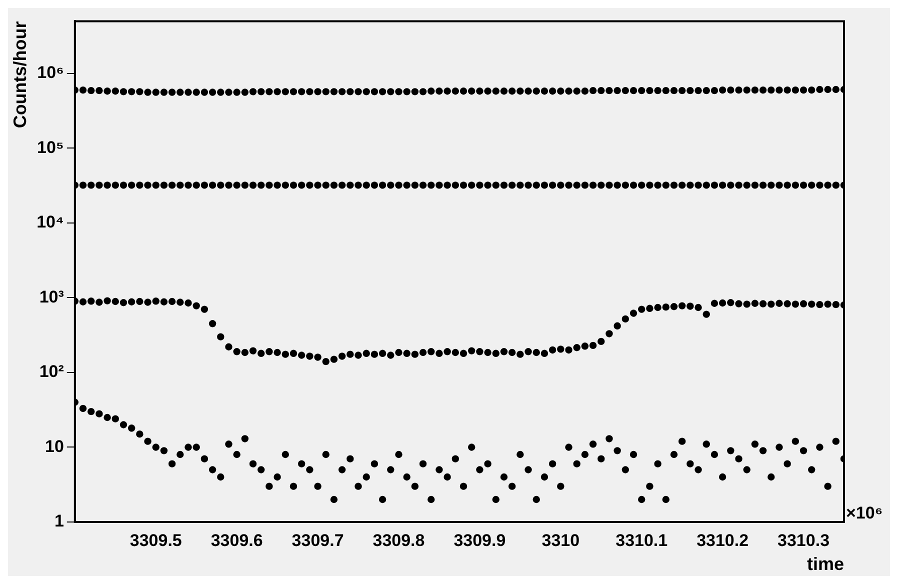  I want to click on x-tick-label: 3309.8, so click(398, 540).